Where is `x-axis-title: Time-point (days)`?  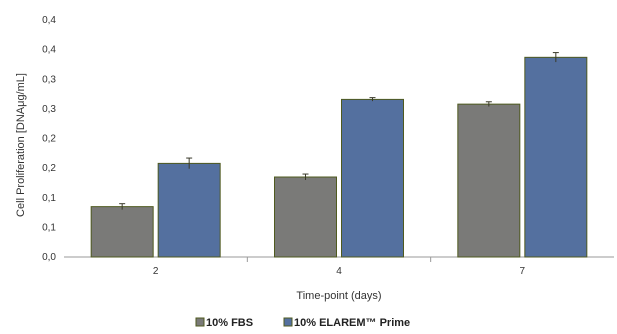
x-axis-title: Time-point (days) is located at coordinates (338, 296).